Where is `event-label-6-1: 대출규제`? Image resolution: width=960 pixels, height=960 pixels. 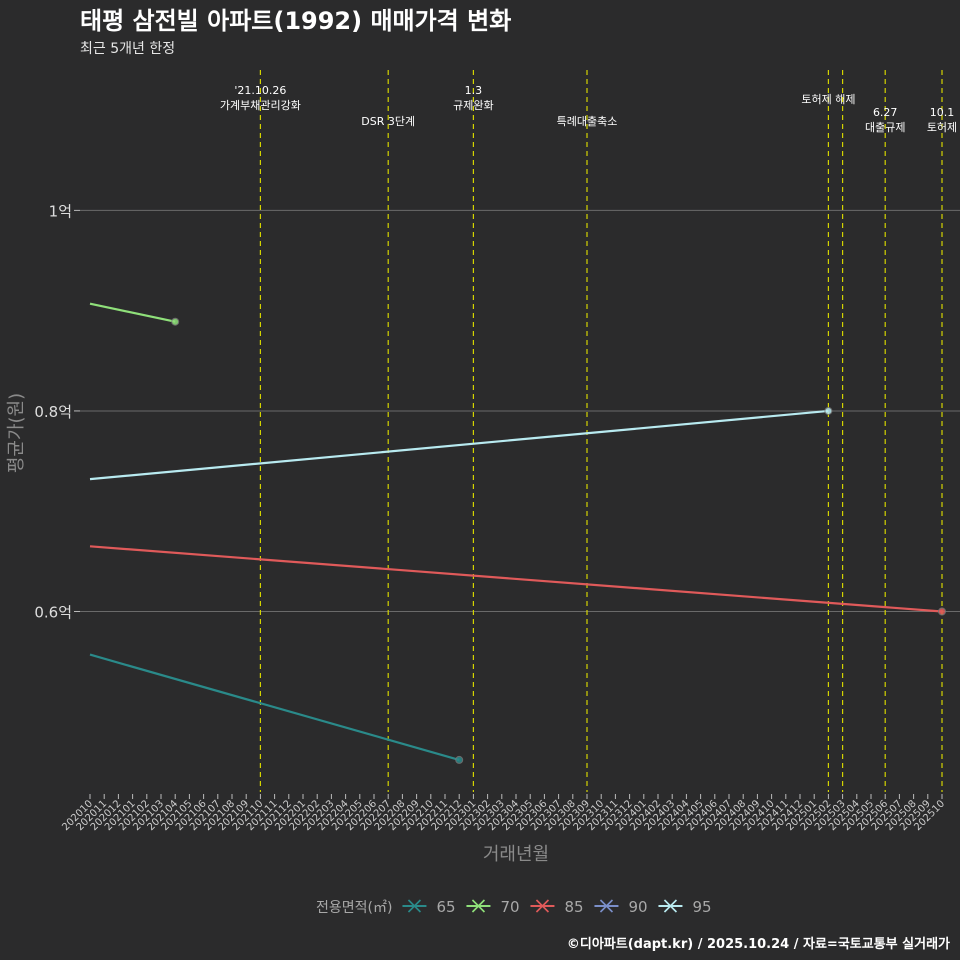 event-label-6-1: 대출규제 is located at coordinates (885, 127).